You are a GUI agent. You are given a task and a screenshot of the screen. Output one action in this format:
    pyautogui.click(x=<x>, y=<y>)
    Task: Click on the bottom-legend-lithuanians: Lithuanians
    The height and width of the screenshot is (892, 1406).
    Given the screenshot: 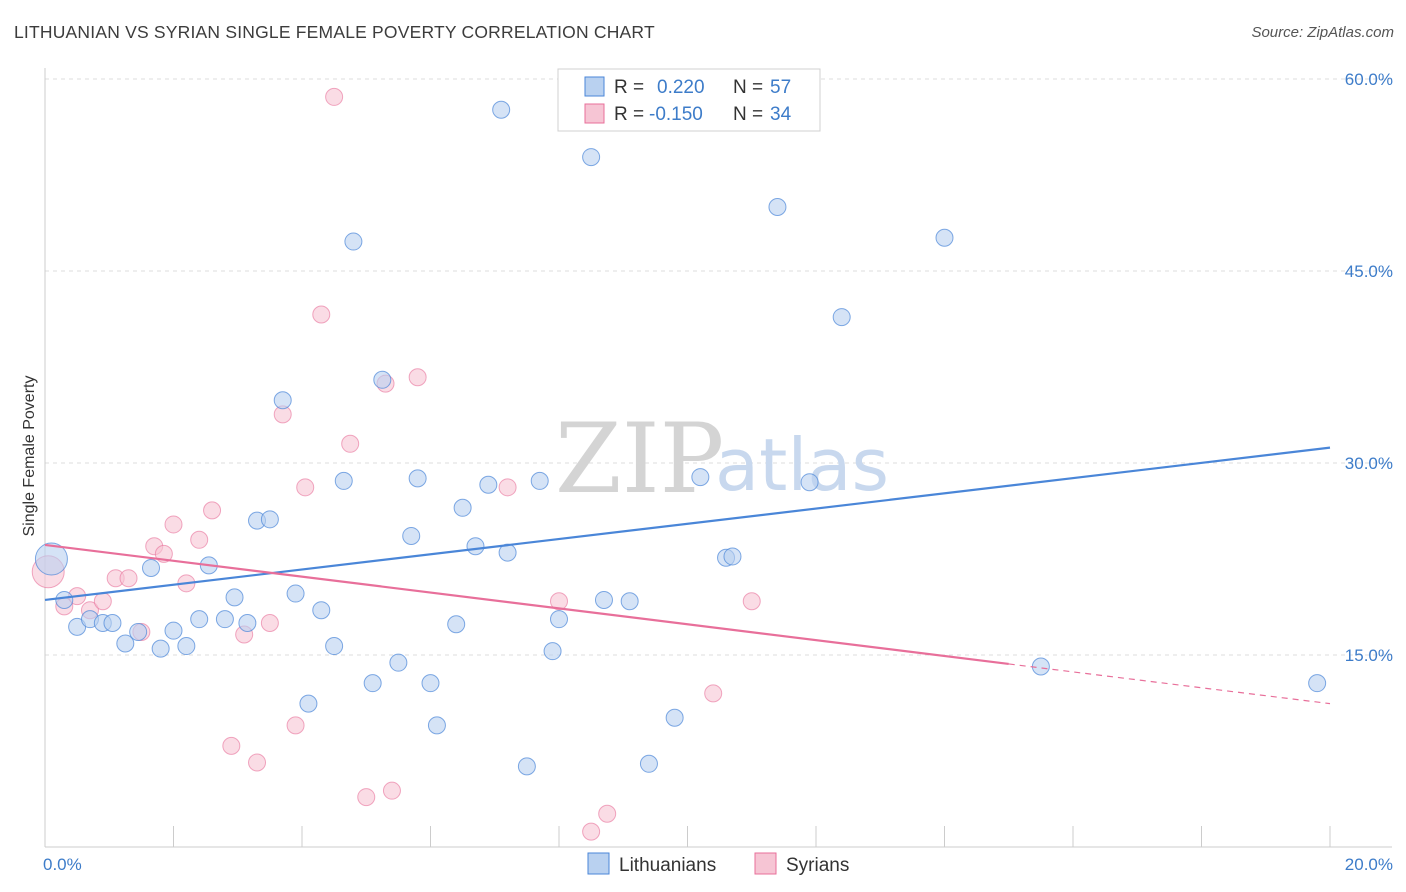 What is the action you would take?
    pyautogui.click(x=667, y=865)
    